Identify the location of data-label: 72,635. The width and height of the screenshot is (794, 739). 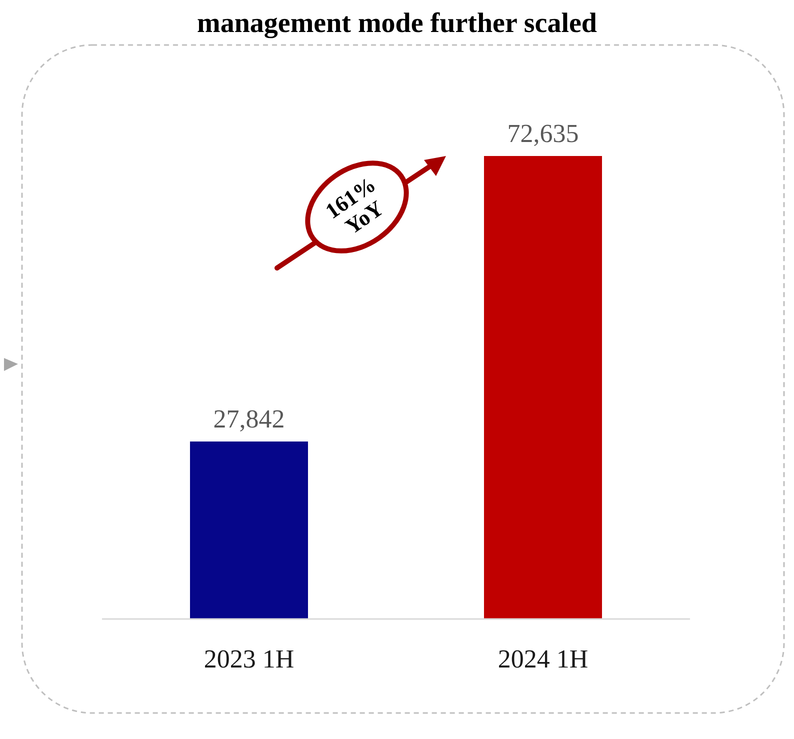
(543, 133).